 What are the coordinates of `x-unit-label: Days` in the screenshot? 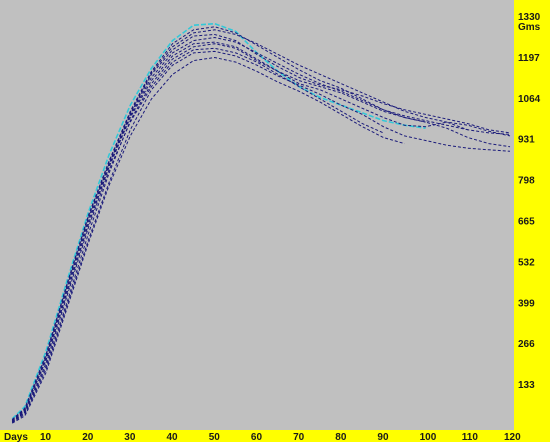 It's located at (16, 437).